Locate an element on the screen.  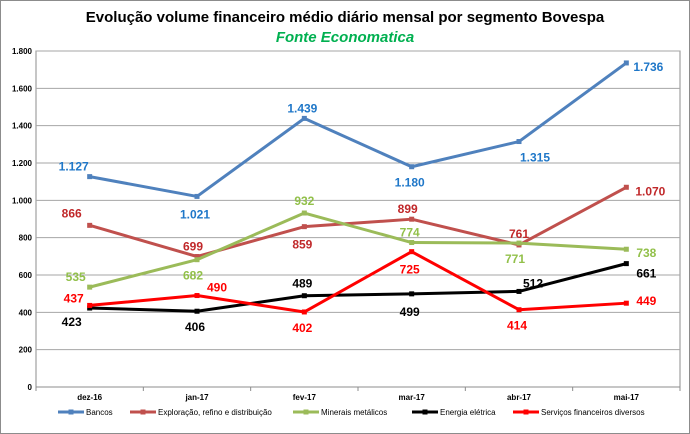
data-label: 490 is located at coordinates (217, 288).